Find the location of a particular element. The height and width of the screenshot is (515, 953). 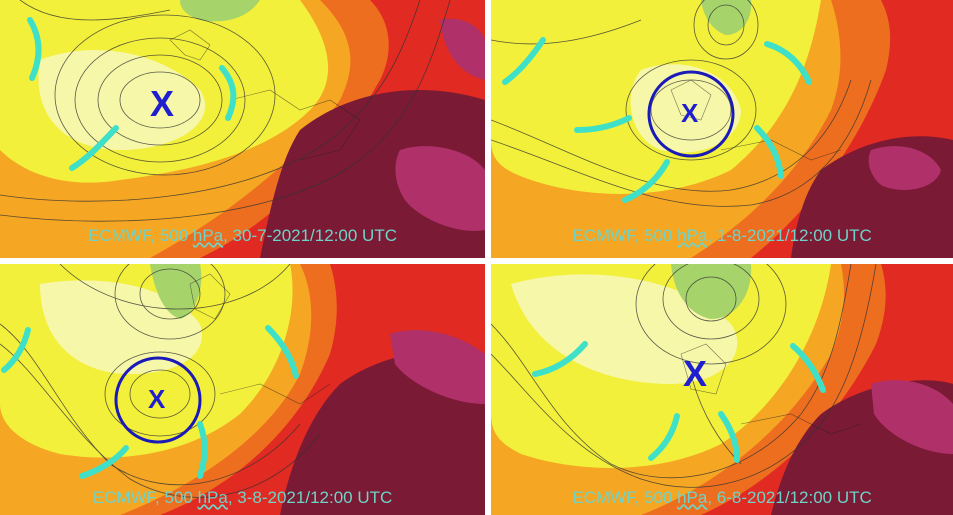

panel-caption: ECMWF, 500 hPa, 6-8-2021/12:00 UTC is located at coordinates (722, 497).